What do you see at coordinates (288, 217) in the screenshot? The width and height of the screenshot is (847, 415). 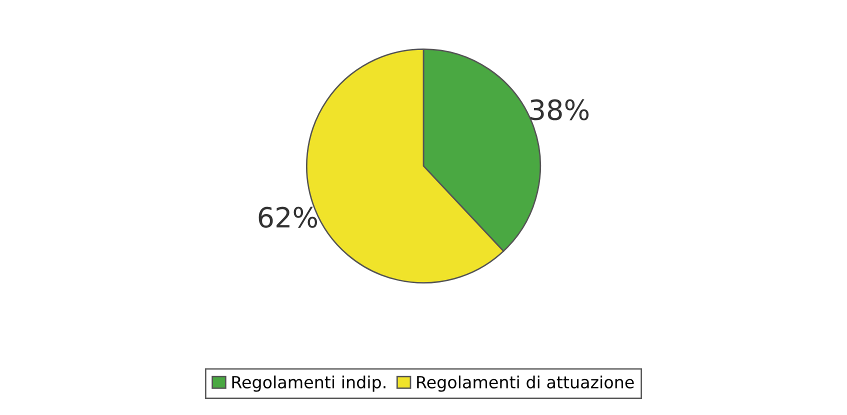 I see `data-label: 62%` at bounding box center [288, 217].